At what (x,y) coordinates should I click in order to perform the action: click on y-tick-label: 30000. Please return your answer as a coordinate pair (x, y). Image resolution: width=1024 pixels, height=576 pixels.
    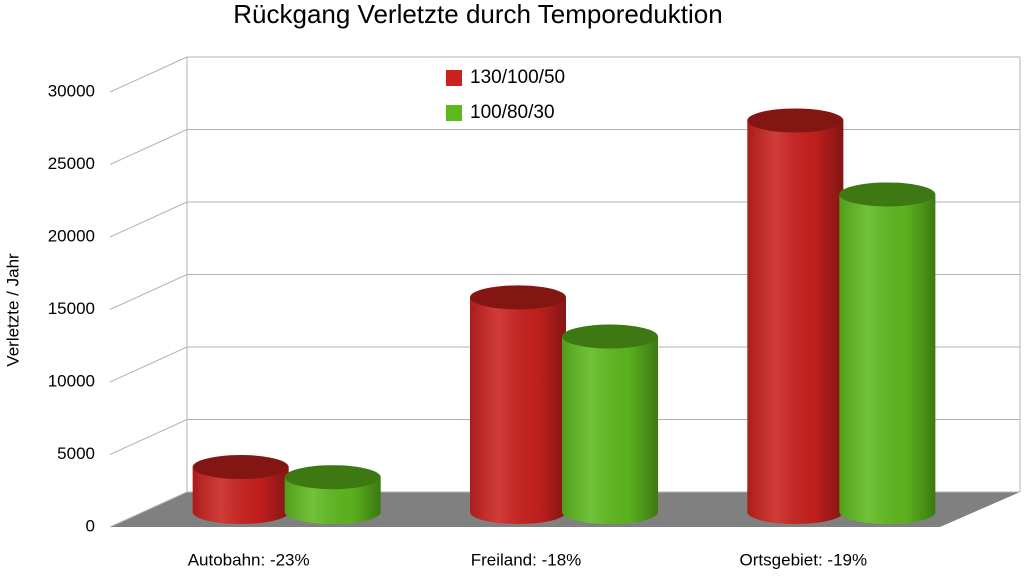
    Looking at the image, I should click on (71, 90).